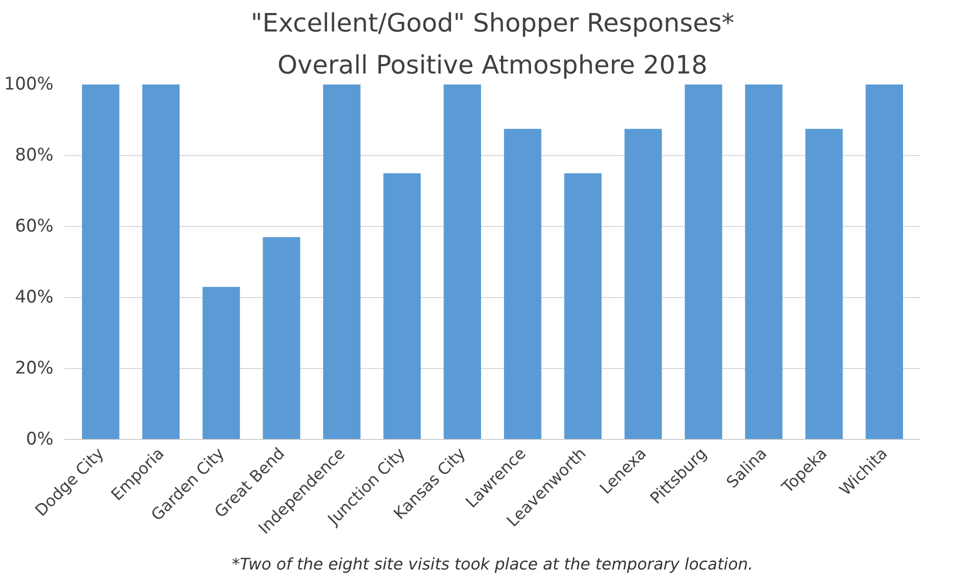  What do you see at coordinates (34, 298) in the screenshot?
I see `y-tick-label: 40%` at bounding box center [34, 298].